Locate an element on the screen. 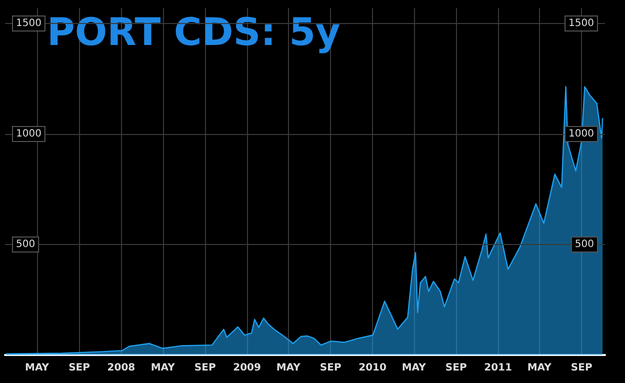  y2-tick-label: 1500 is located at coordinates (581, 23).